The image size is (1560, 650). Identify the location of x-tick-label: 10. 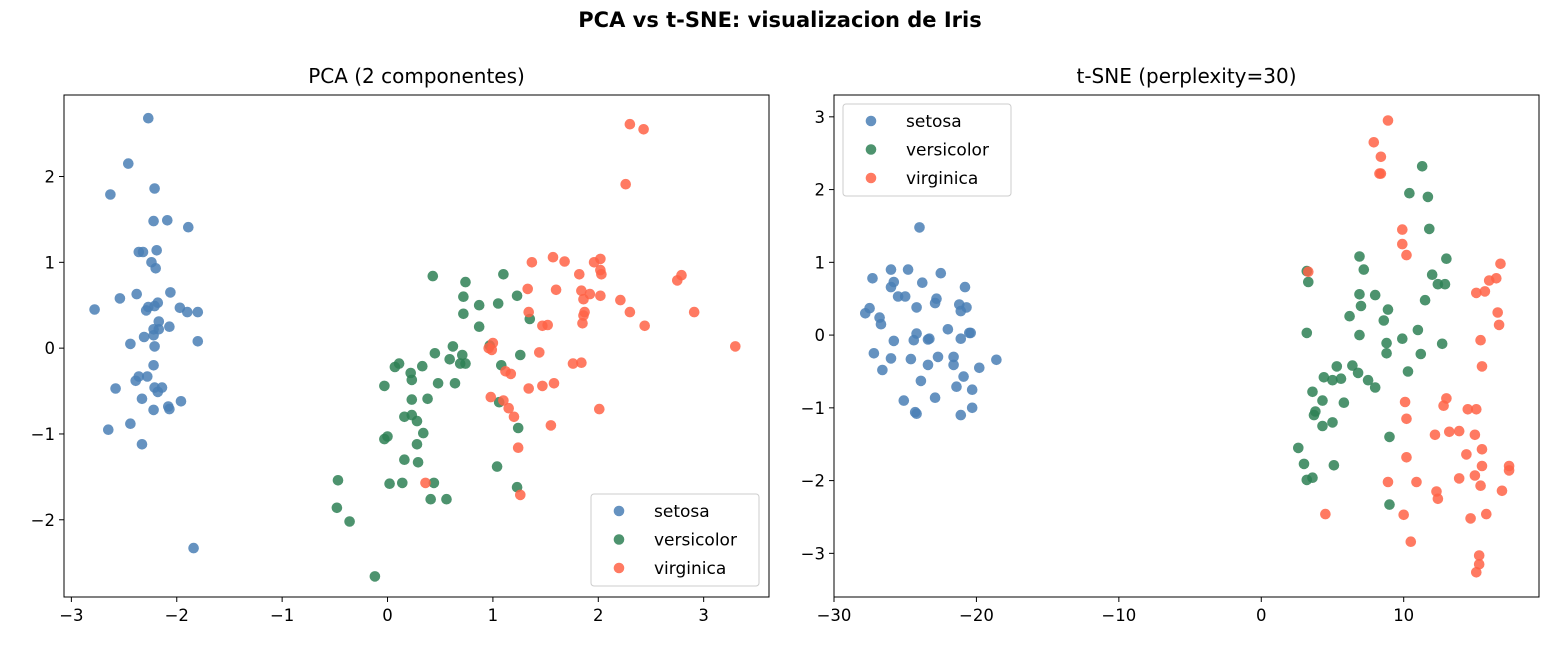
(1403, 615).